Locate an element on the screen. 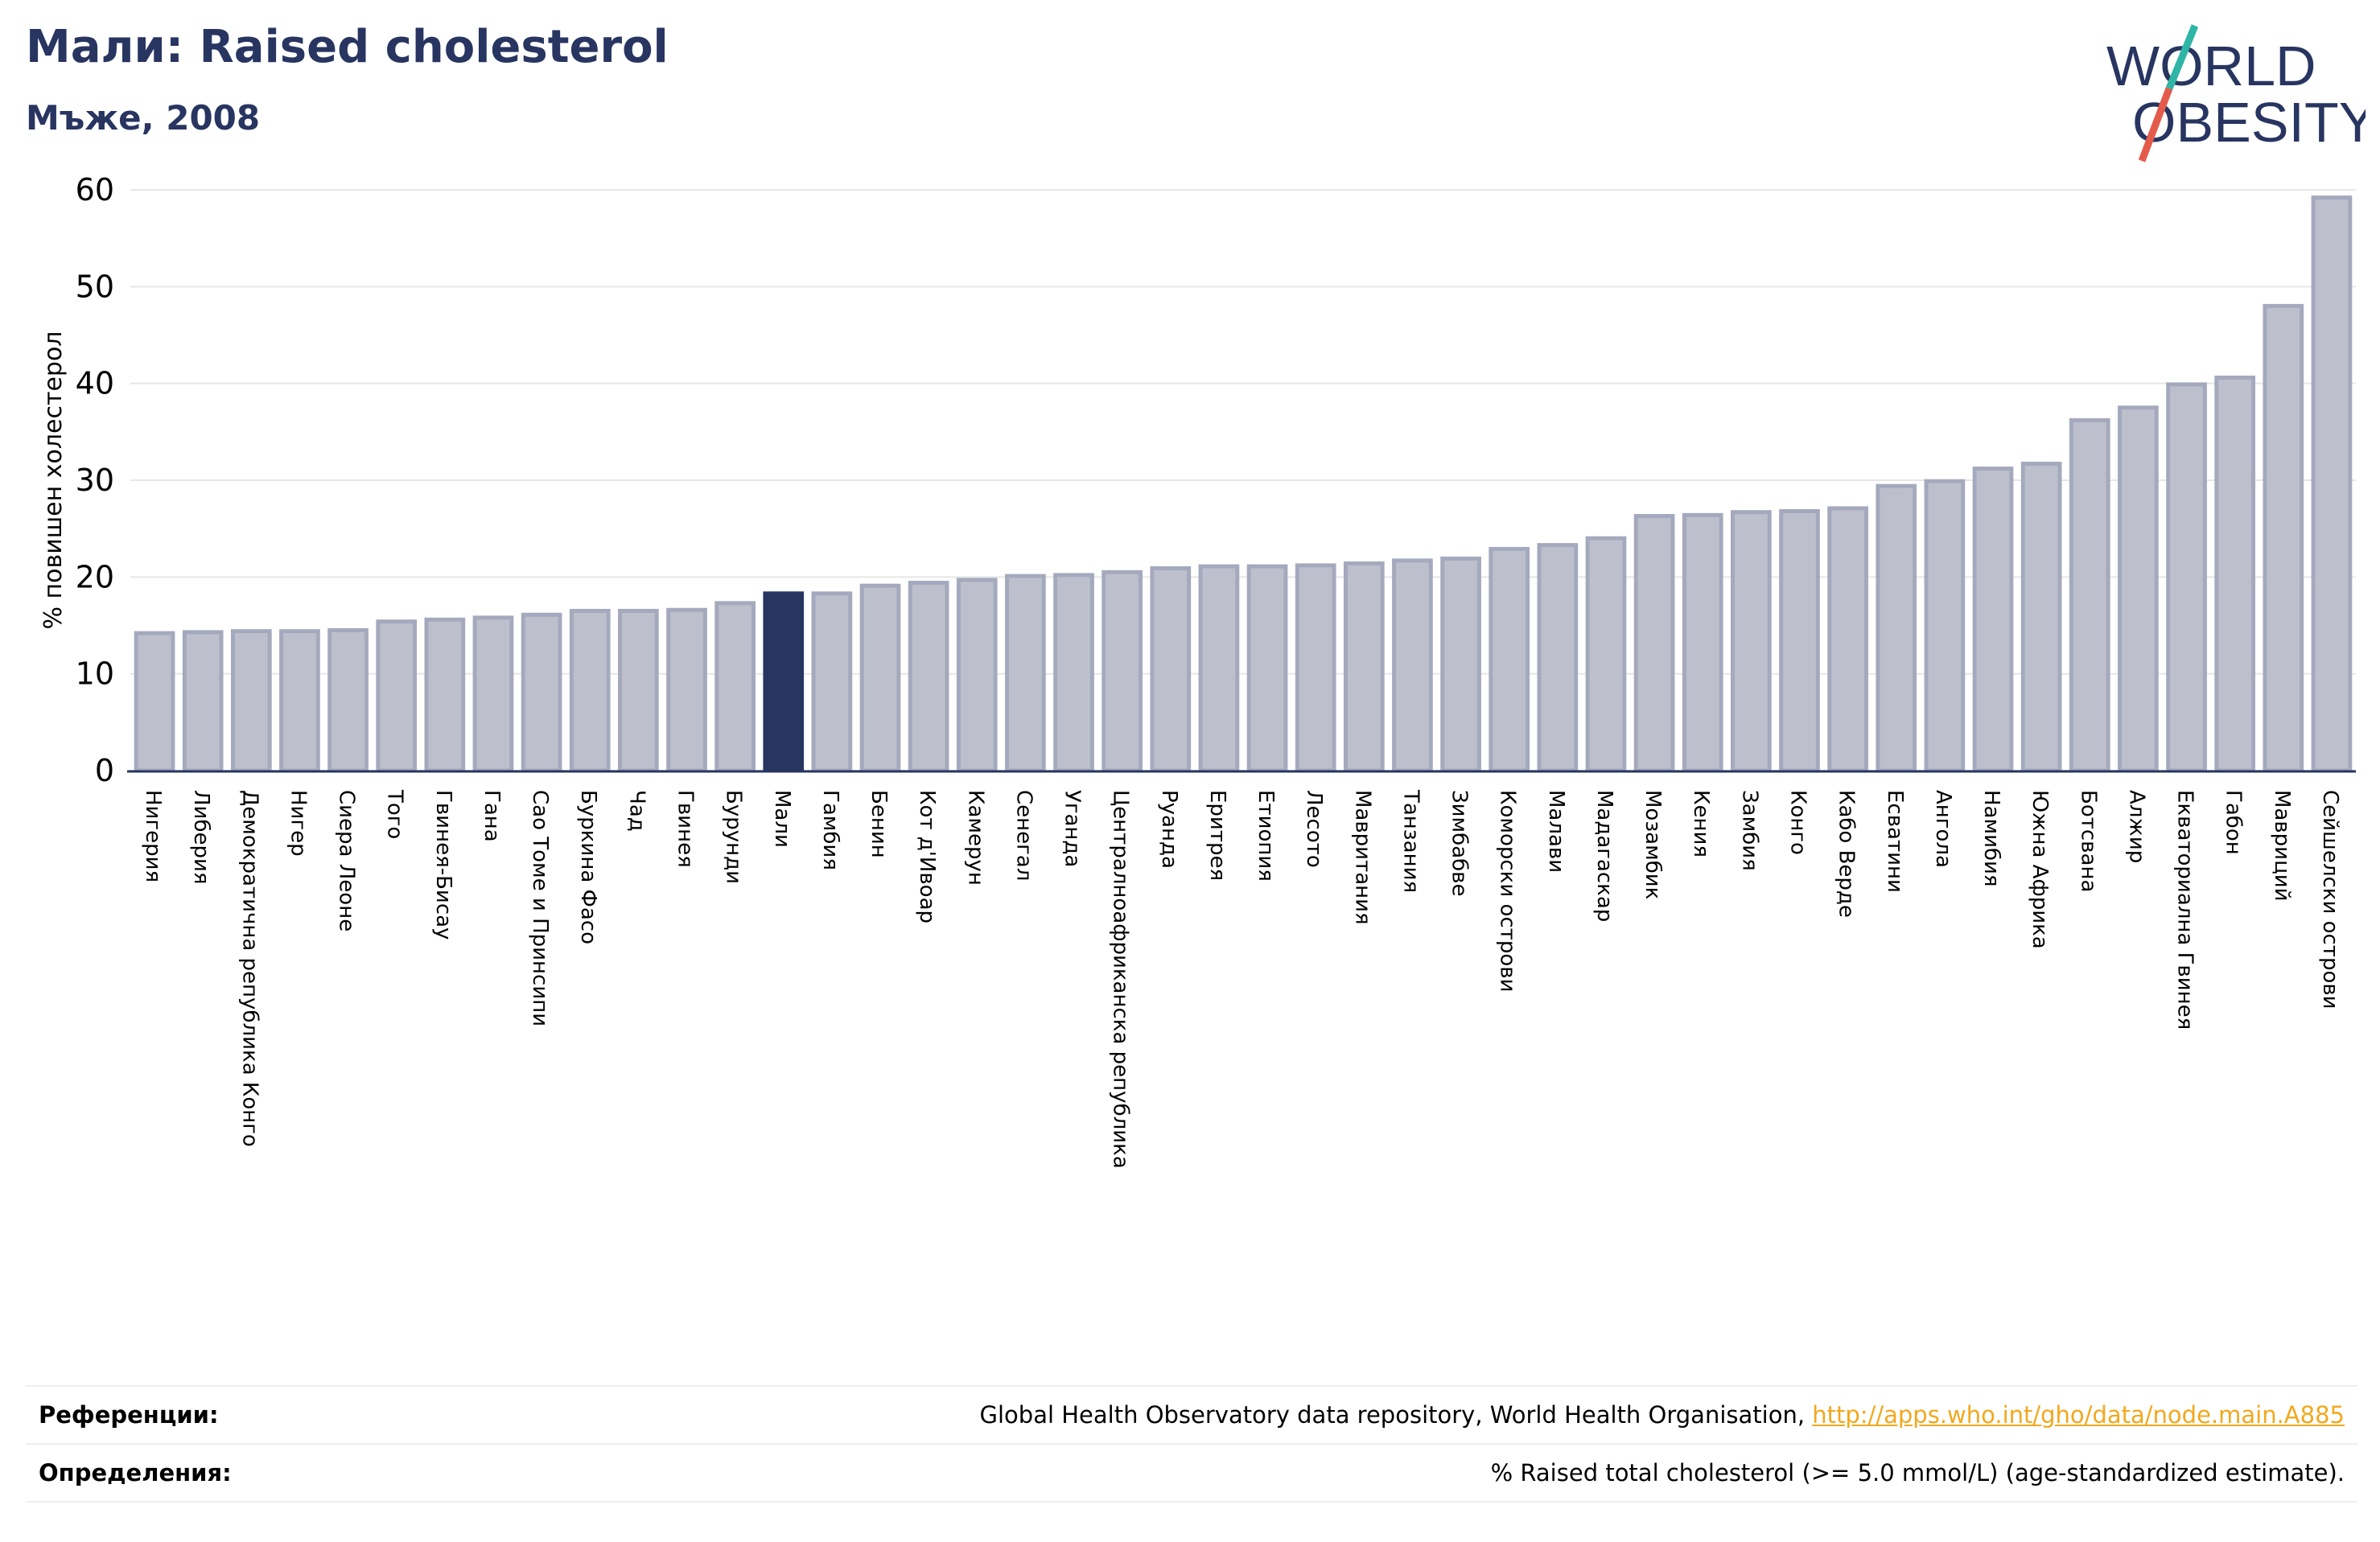  y-axis-label: % повишен холестерол is located at coordinates (54, 480).